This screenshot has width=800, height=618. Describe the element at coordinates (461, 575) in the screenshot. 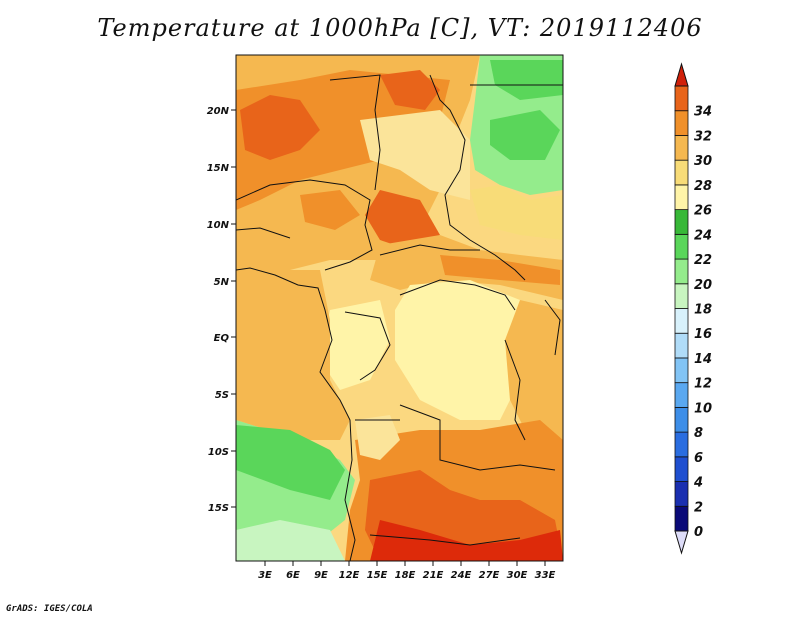

I see `lon-label: 24E` at that location.